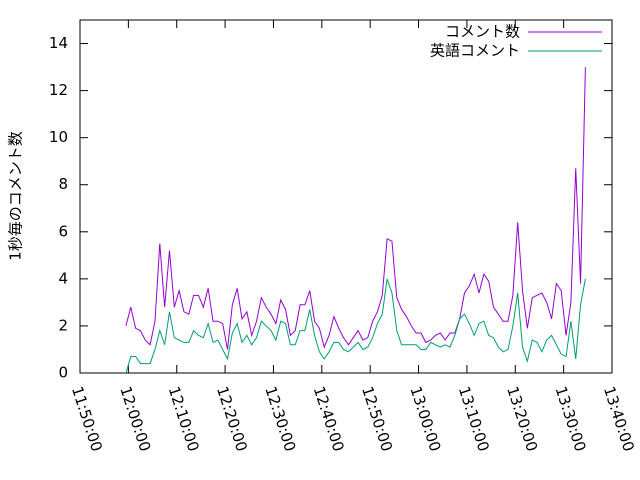  Describe the element at coordinates (329, 419) in the screenshot. I see `x-tick-label: 12:40:00` at that location.